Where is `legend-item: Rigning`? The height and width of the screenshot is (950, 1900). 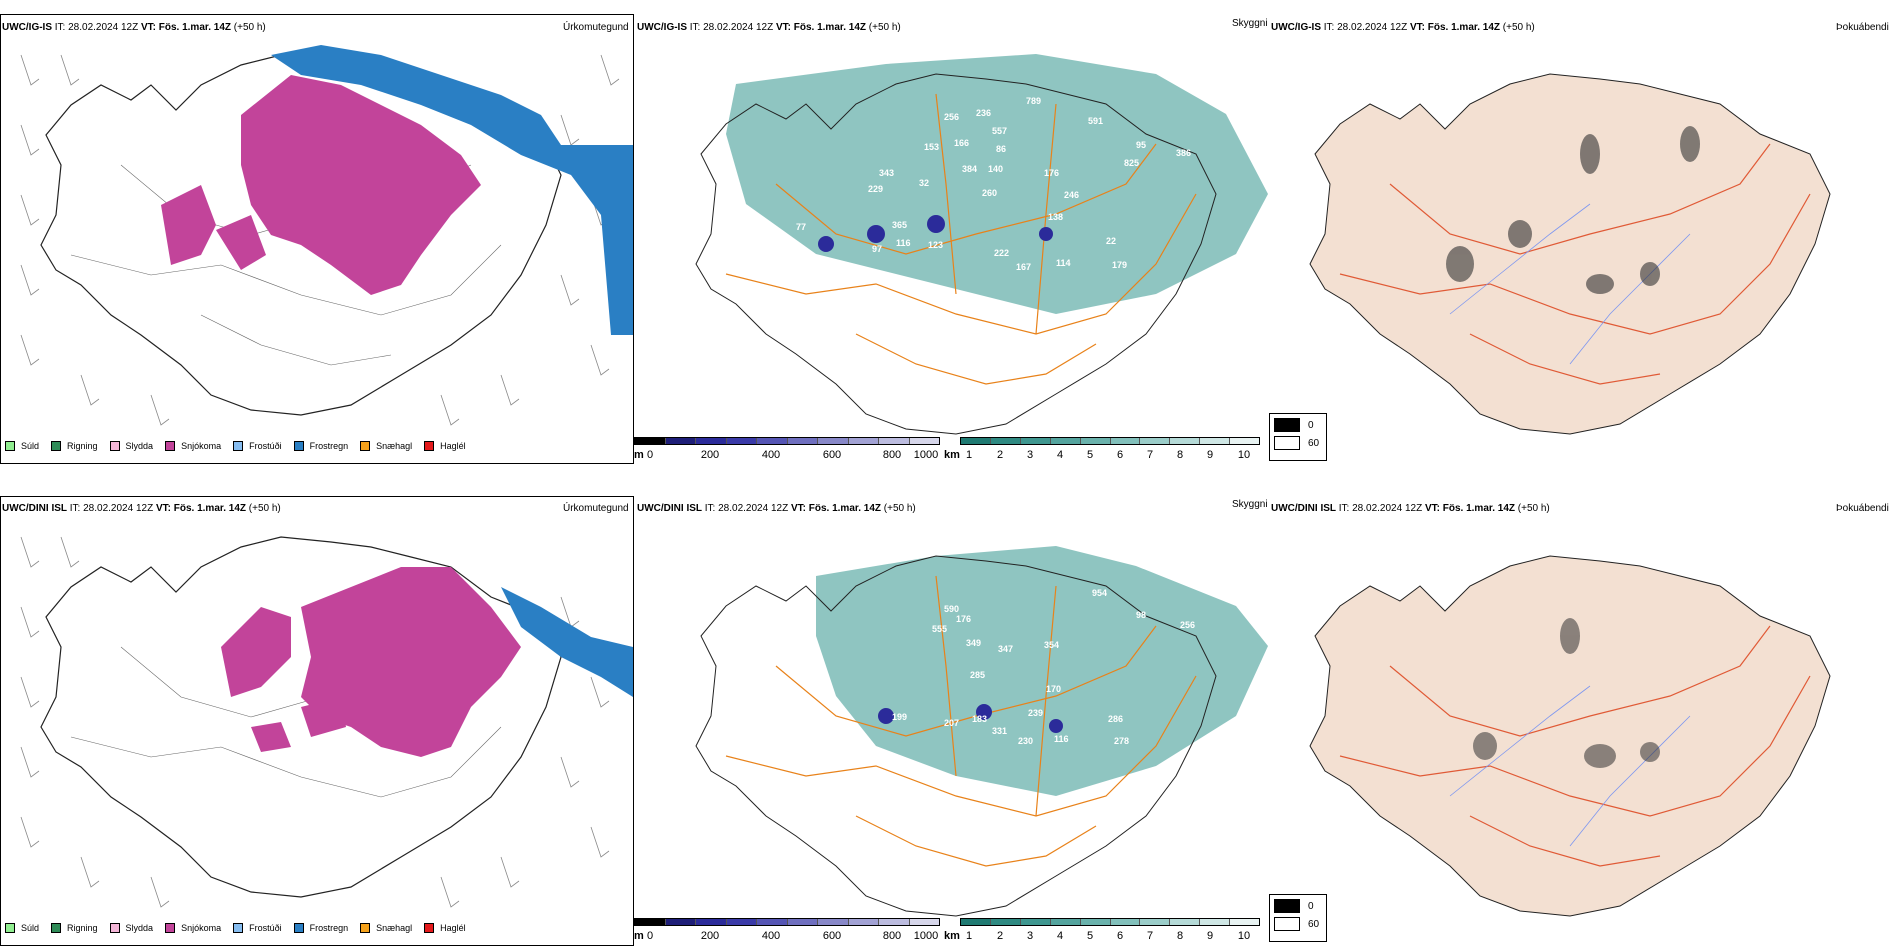
legend-item: Rigning is located at coordinates (74, 928).